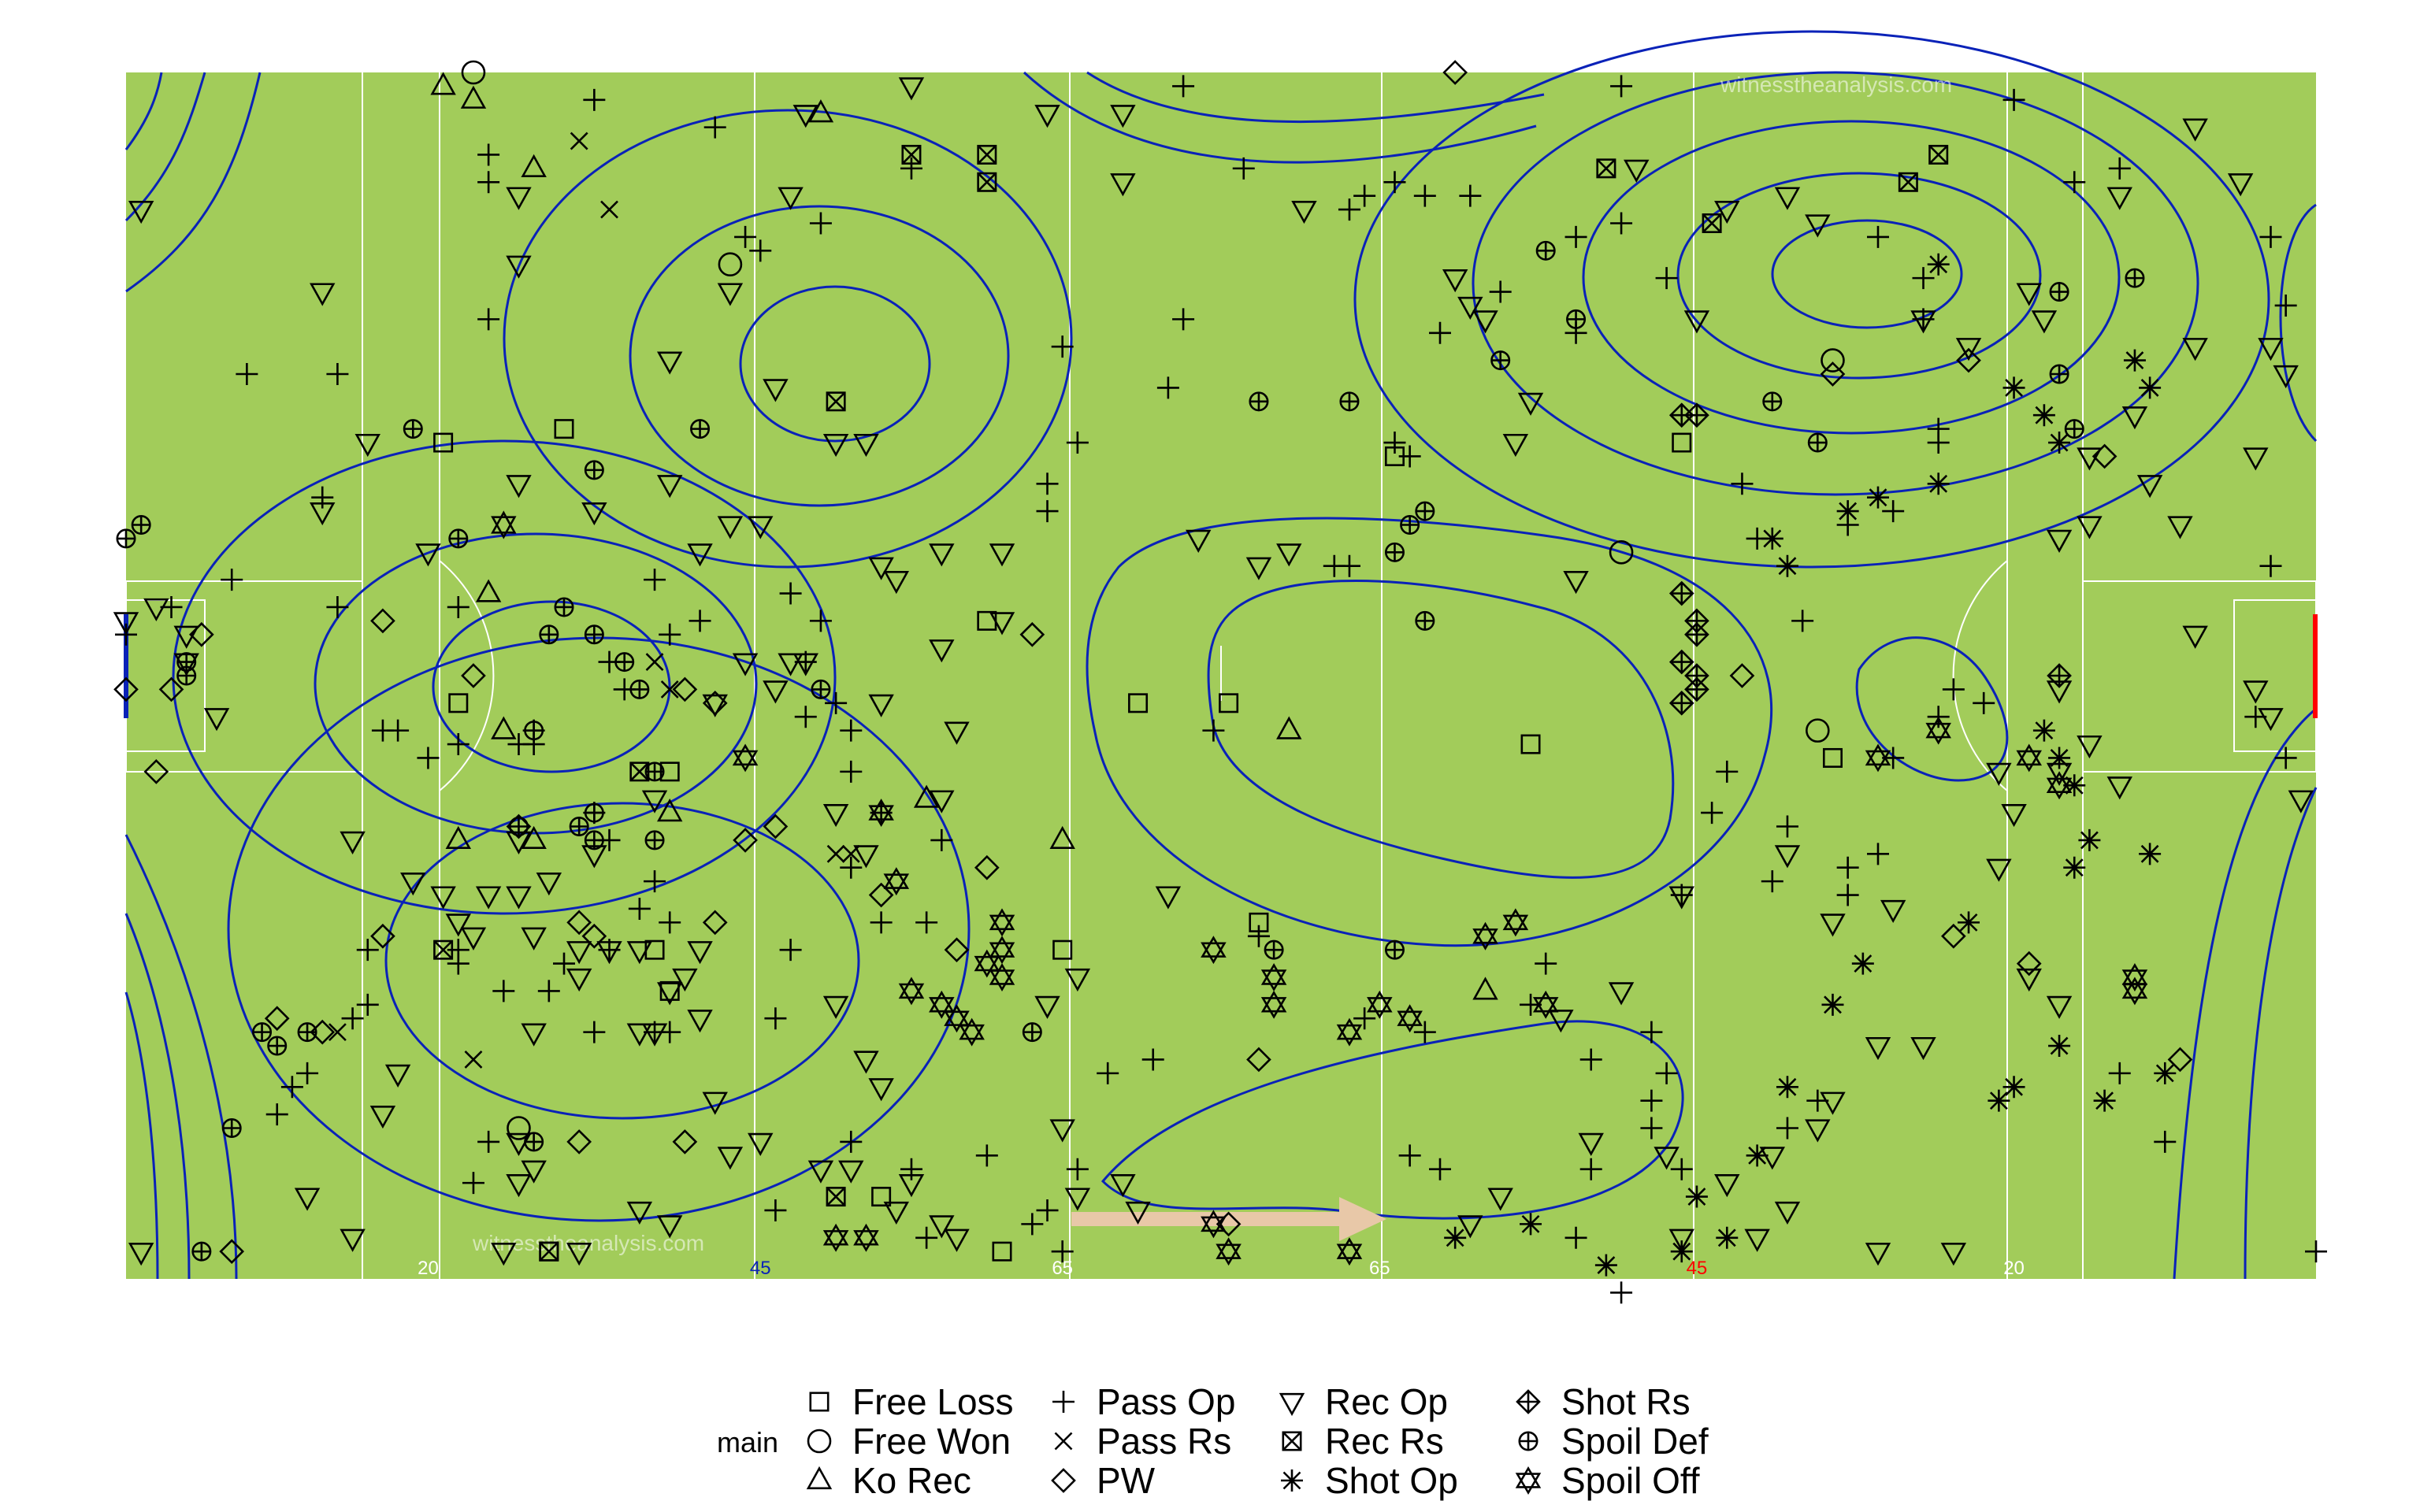  What do you see at coordinates (911, 1401) in the screenshot?
I see `legend-item-free-loss: Free Loss` at bounding box center [911, 1401].